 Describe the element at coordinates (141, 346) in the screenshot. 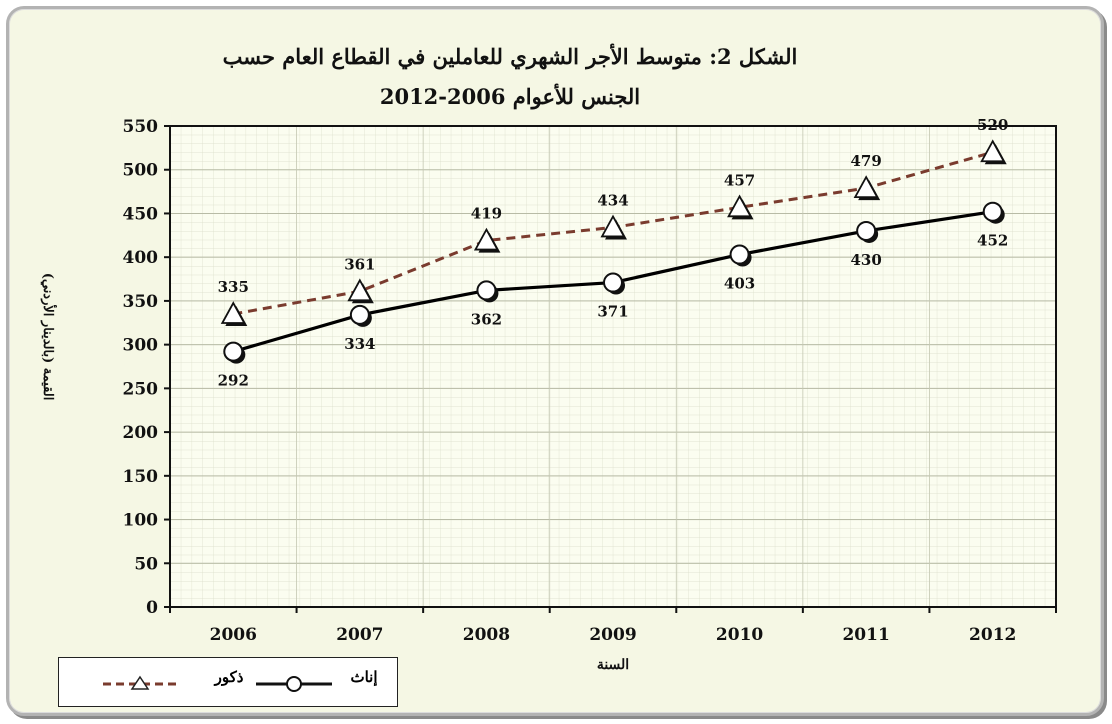

I see `y-tick-label: 300` at that location.